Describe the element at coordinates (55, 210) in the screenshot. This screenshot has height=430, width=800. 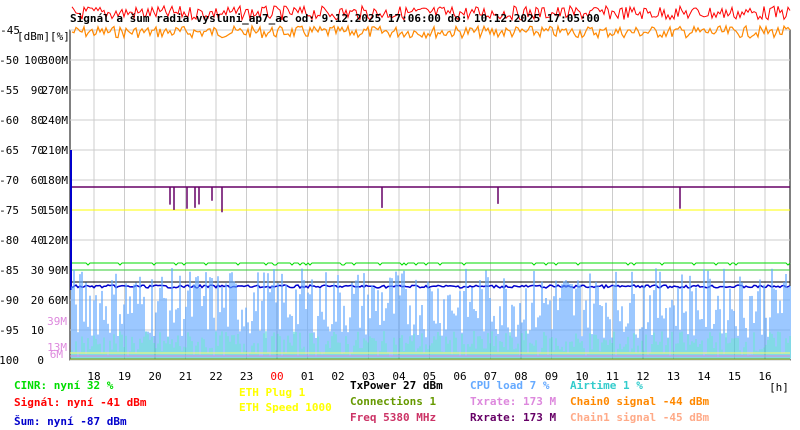
I see `y-tick-rate: 150M` at that location.